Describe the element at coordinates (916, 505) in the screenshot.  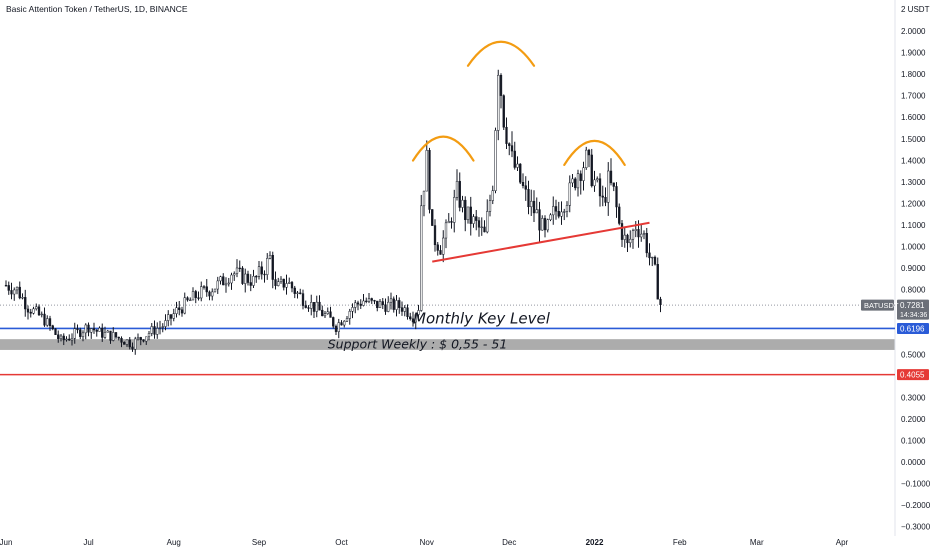
I see `y-tick-label: −0.2000` at that location.